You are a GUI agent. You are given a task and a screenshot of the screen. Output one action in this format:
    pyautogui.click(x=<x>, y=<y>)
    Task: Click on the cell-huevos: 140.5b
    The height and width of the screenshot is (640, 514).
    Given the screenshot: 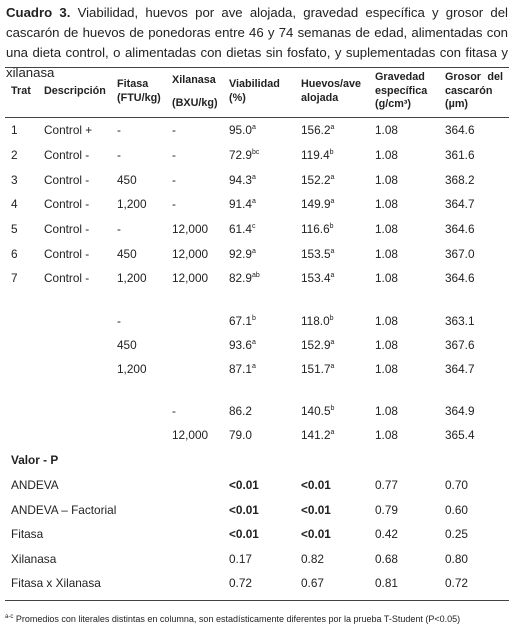 What is the action you would take?
    pyautogui.click(x=318, y=411)
    